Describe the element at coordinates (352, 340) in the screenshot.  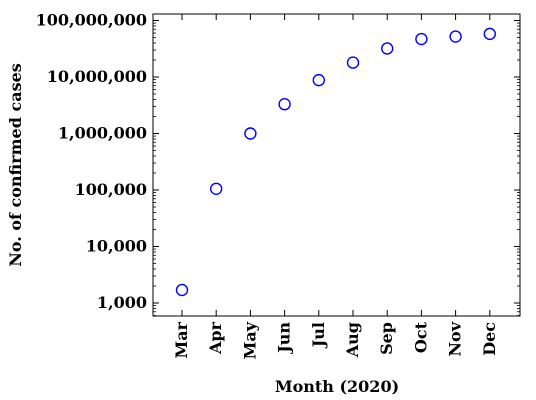
I see `x-tick-label: Aug` at that location.